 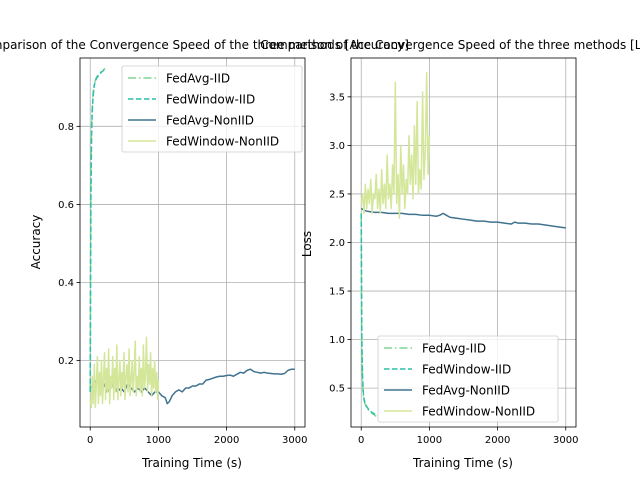 I want to click on accuracy-y-tick-label: 0.8, so click(x=66, y=127).